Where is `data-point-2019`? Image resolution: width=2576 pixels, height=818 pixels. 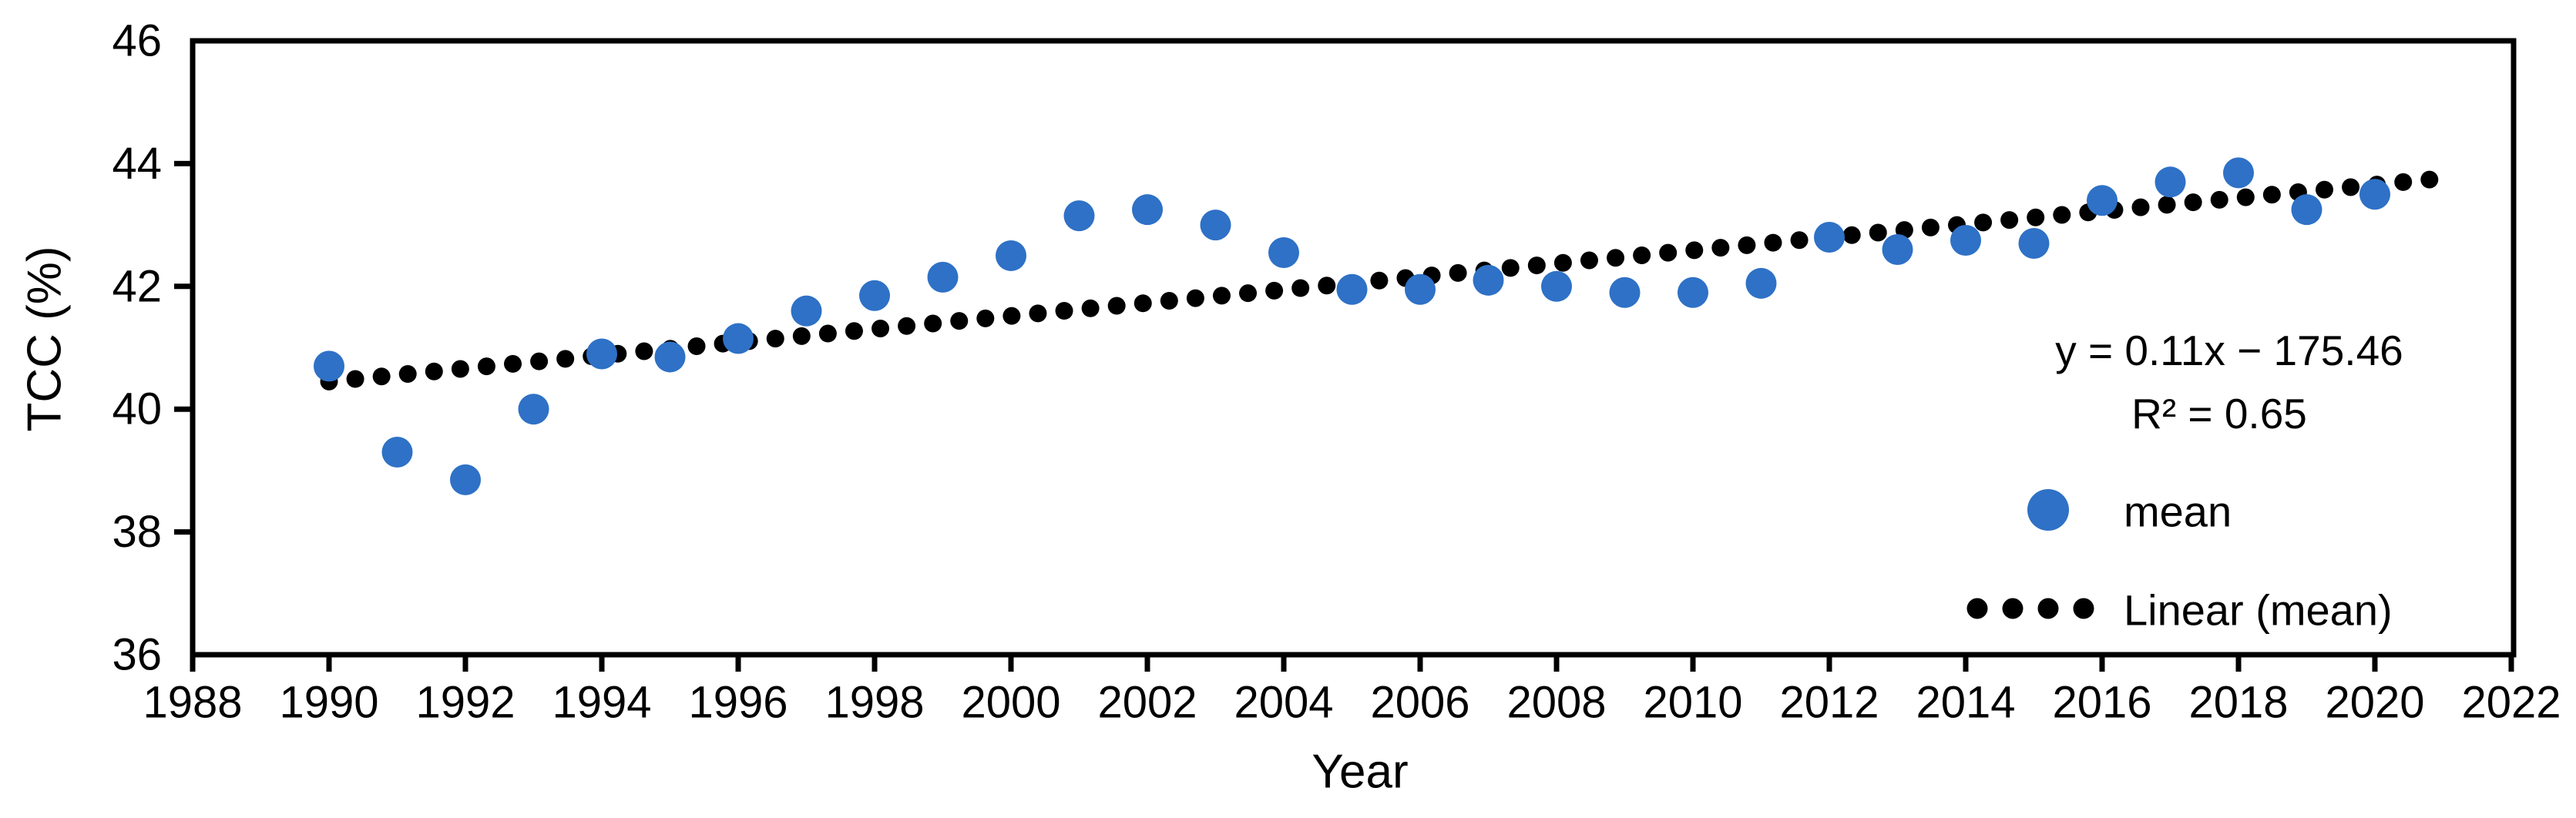 data-point-2019 is located at coordinates (2306, 210).